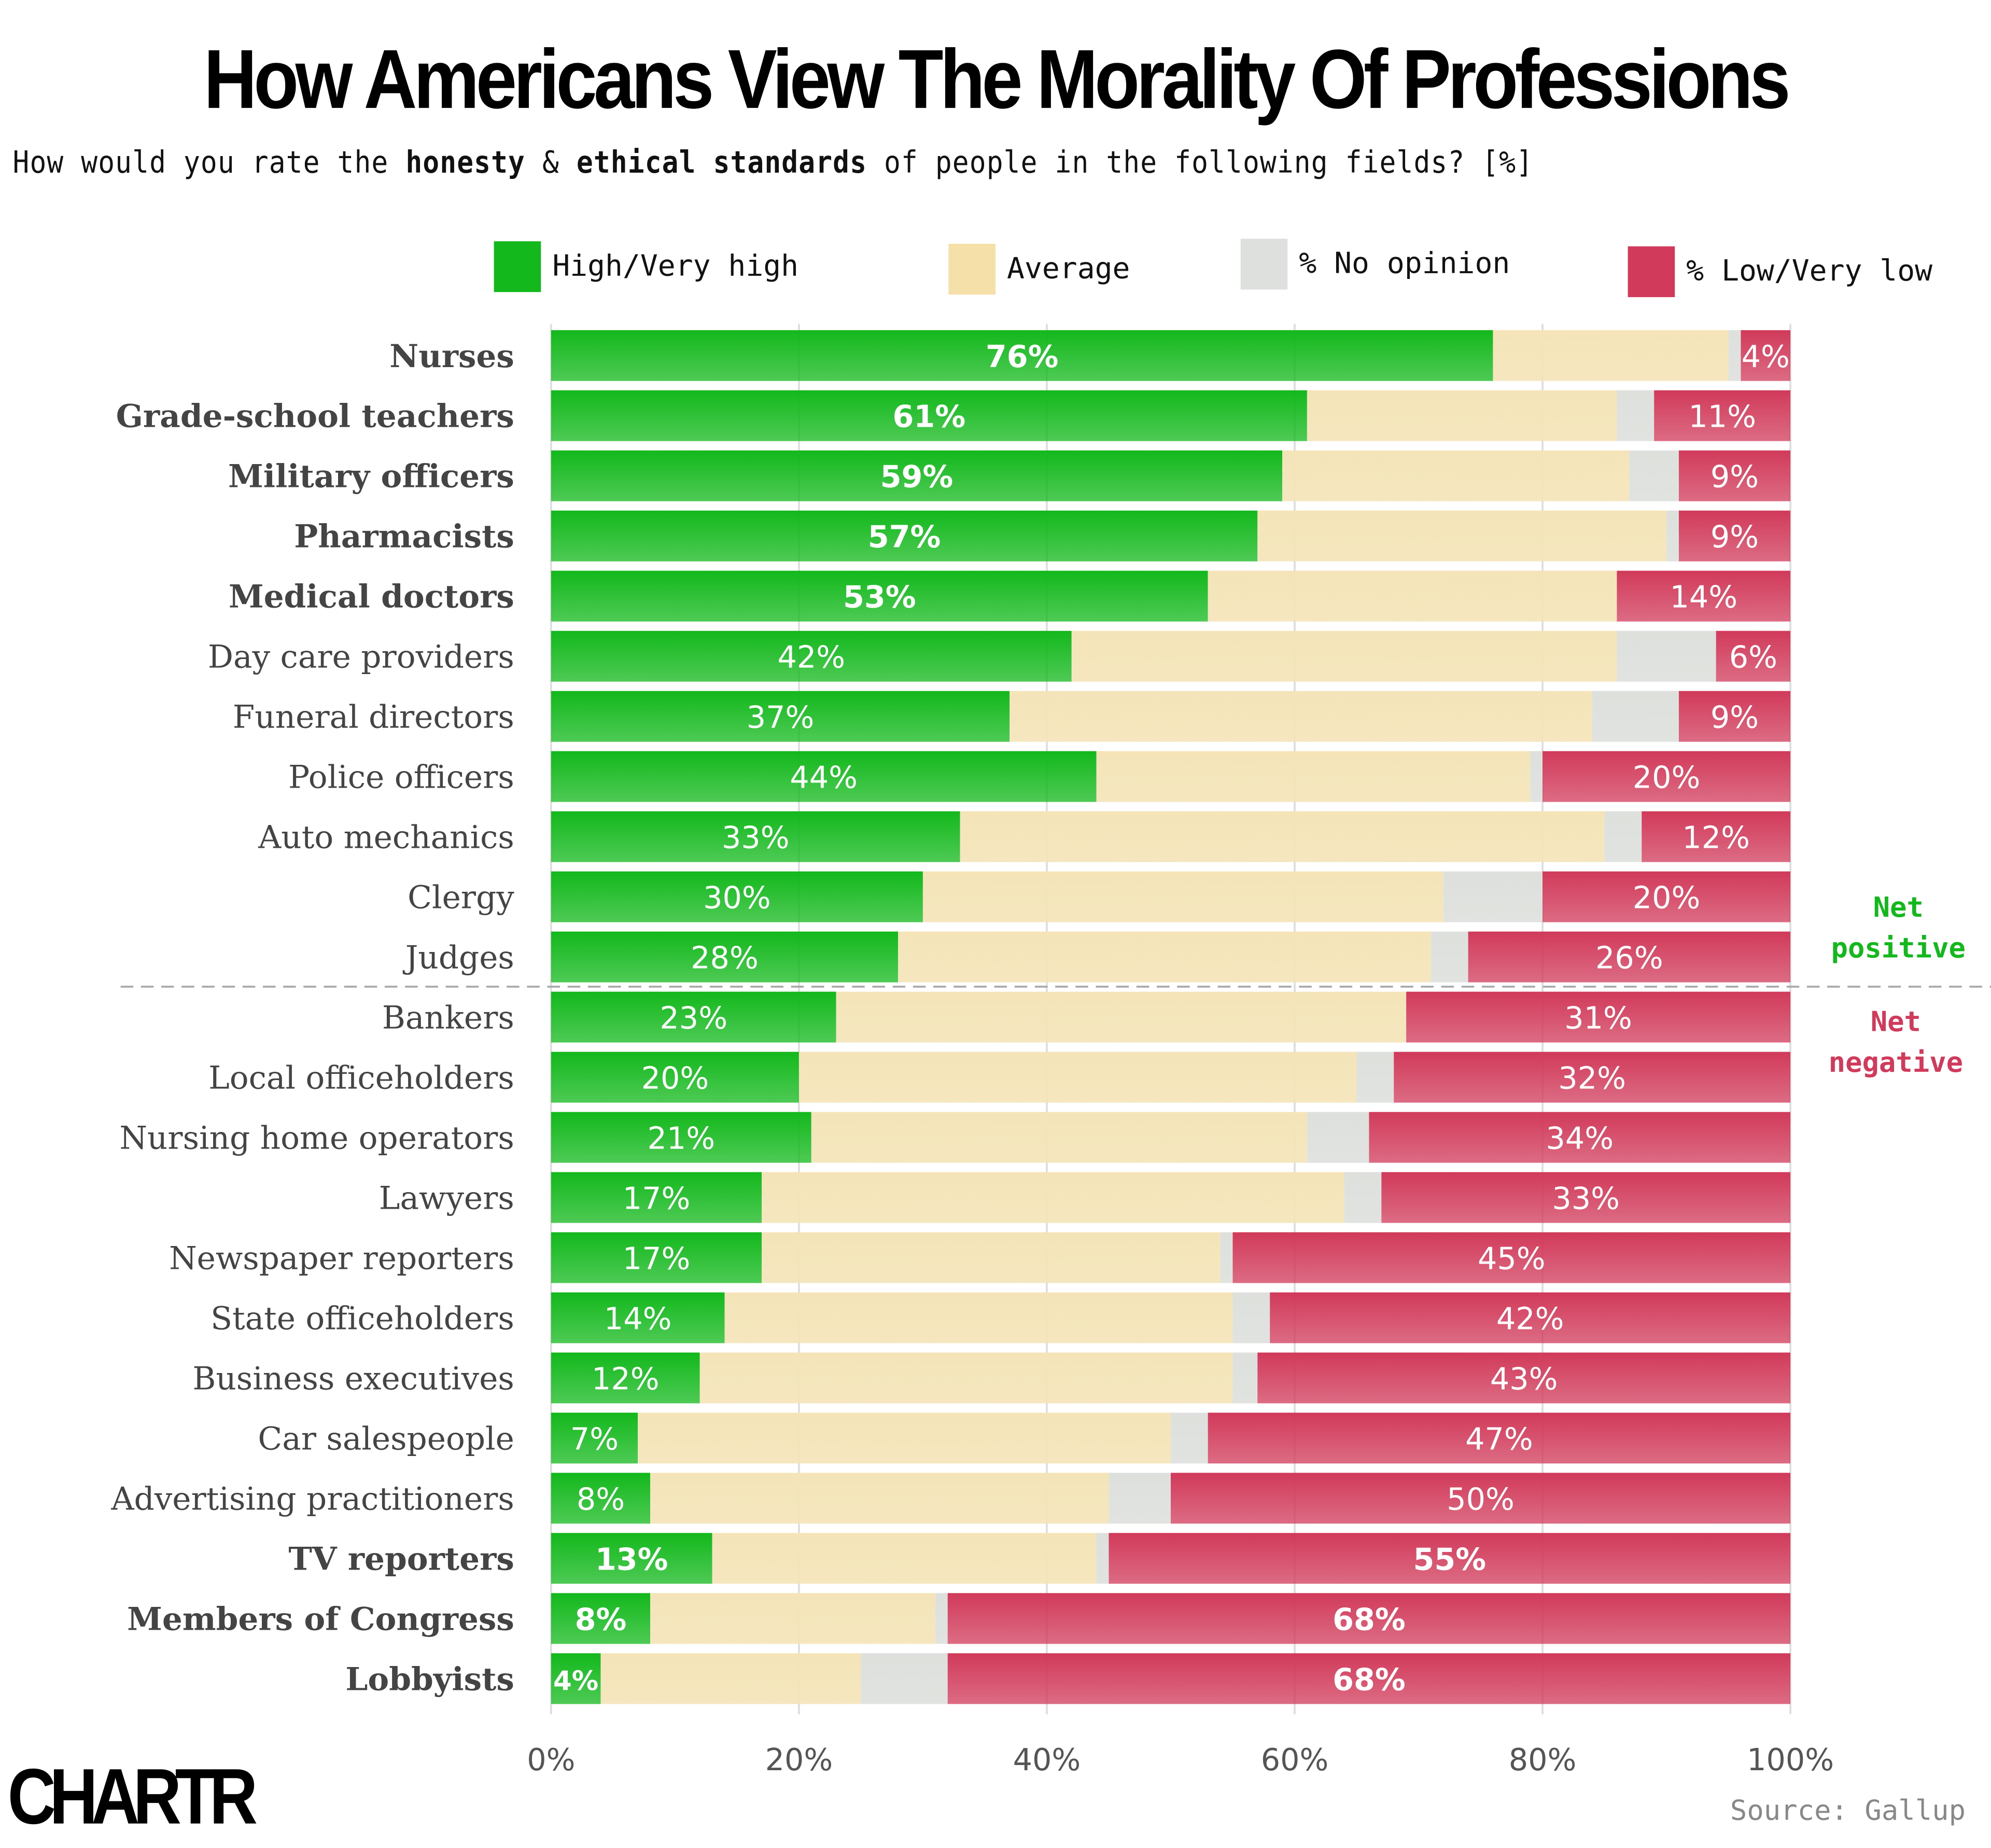 The width and height of the screenshot is (1991, 1848). I want to click on data-label-high: 61%, so click(929, 417).